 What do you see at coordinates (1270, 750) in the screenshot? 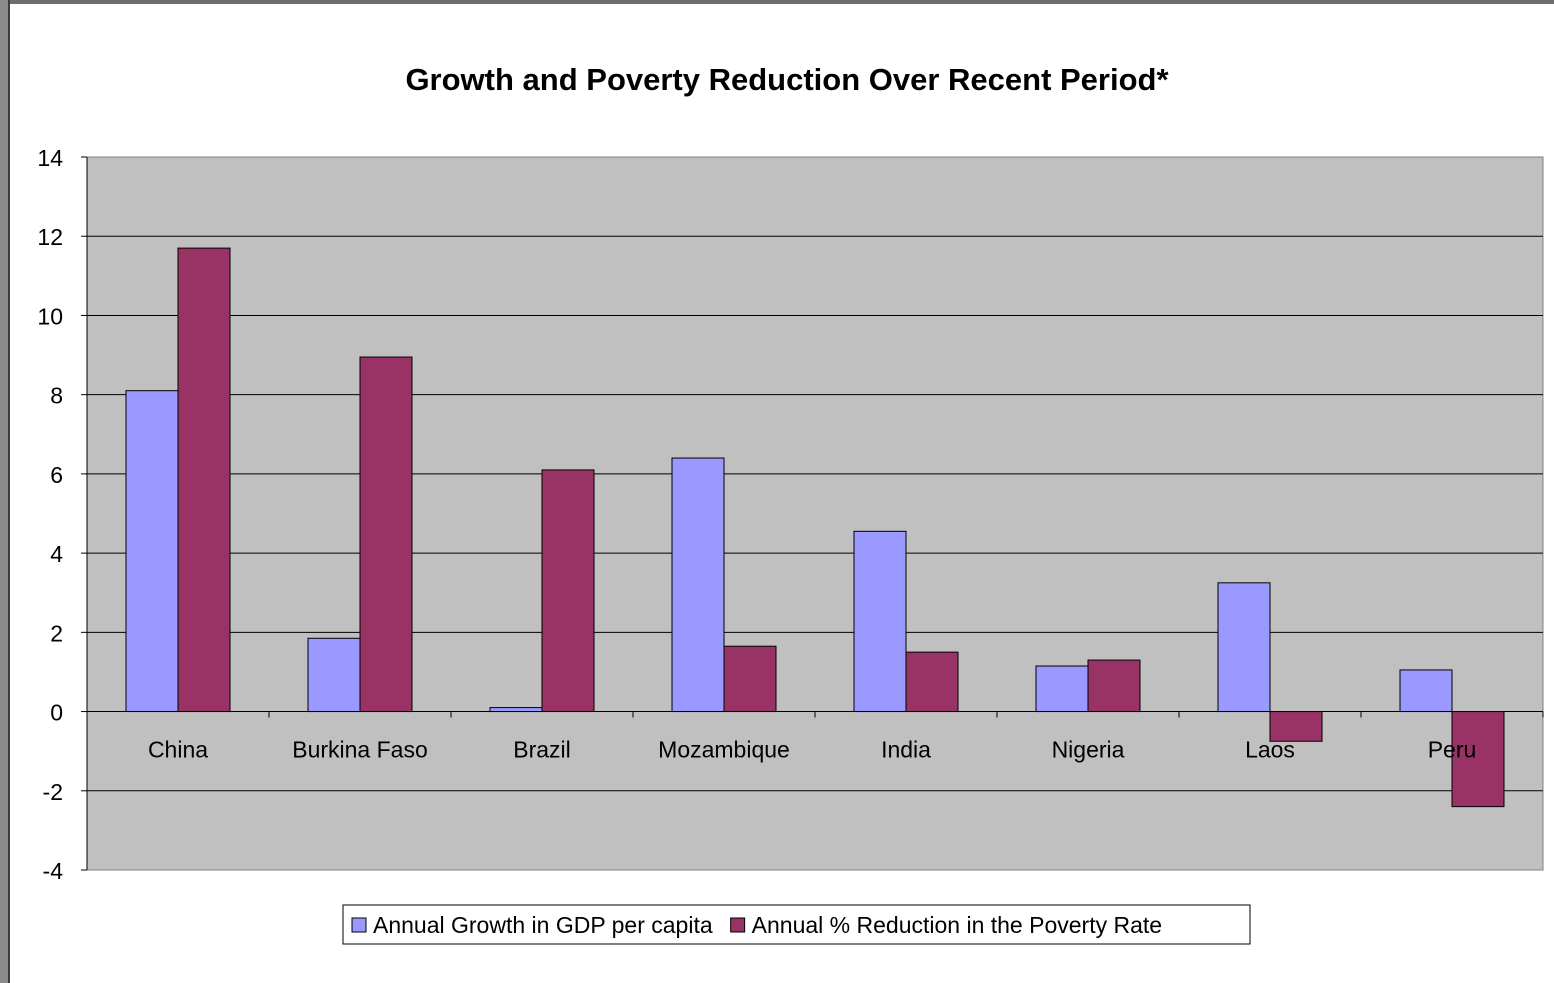
I see `x-category-label: Laos` at bounding box center [1270, 750].